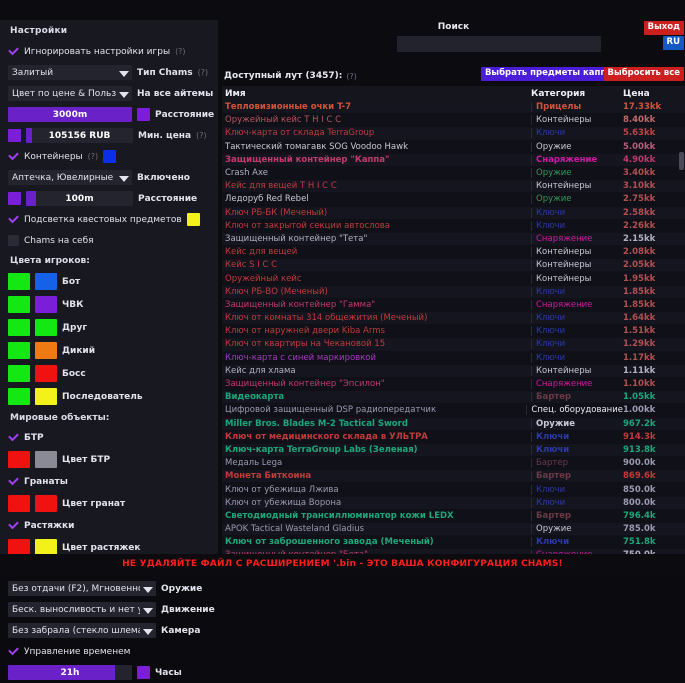 The image size is (685, 683). I want to click on tripwire-color-row: Цвет растяжек, so click(109, 547).